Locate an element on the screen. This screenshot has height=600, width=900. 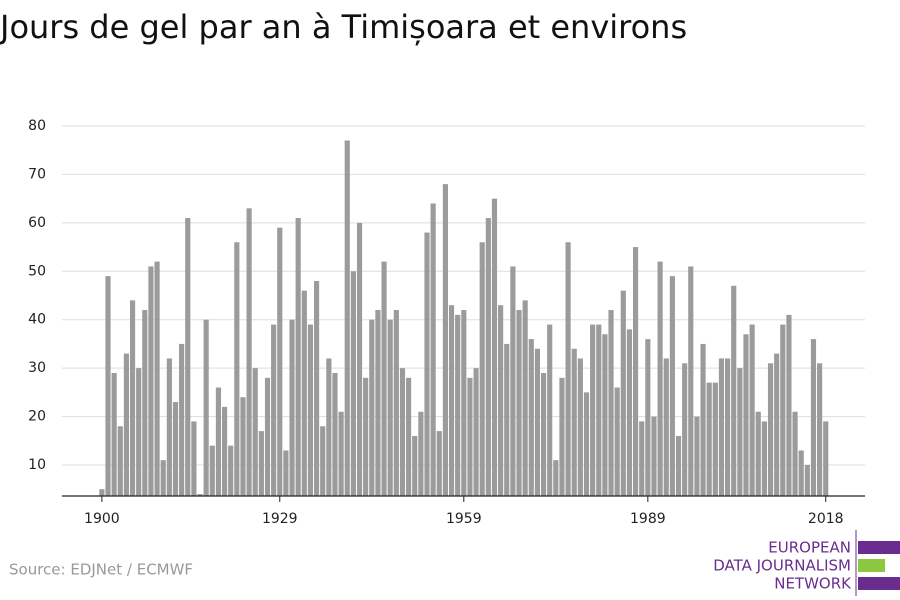
x-tick-label: 1989 is located at coordinates (648, 519).